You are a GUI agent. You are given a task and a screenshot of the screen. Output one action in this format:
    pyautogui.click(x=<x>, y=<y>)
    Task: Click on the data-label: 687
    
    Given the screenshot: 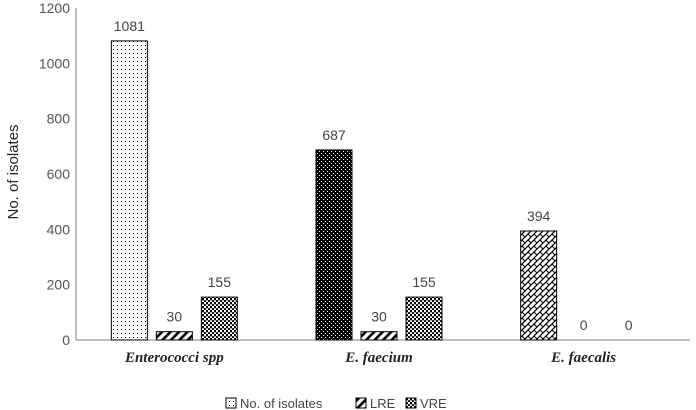 What is the action you would take?
    pyautogui.click(x=334, y=135)
    